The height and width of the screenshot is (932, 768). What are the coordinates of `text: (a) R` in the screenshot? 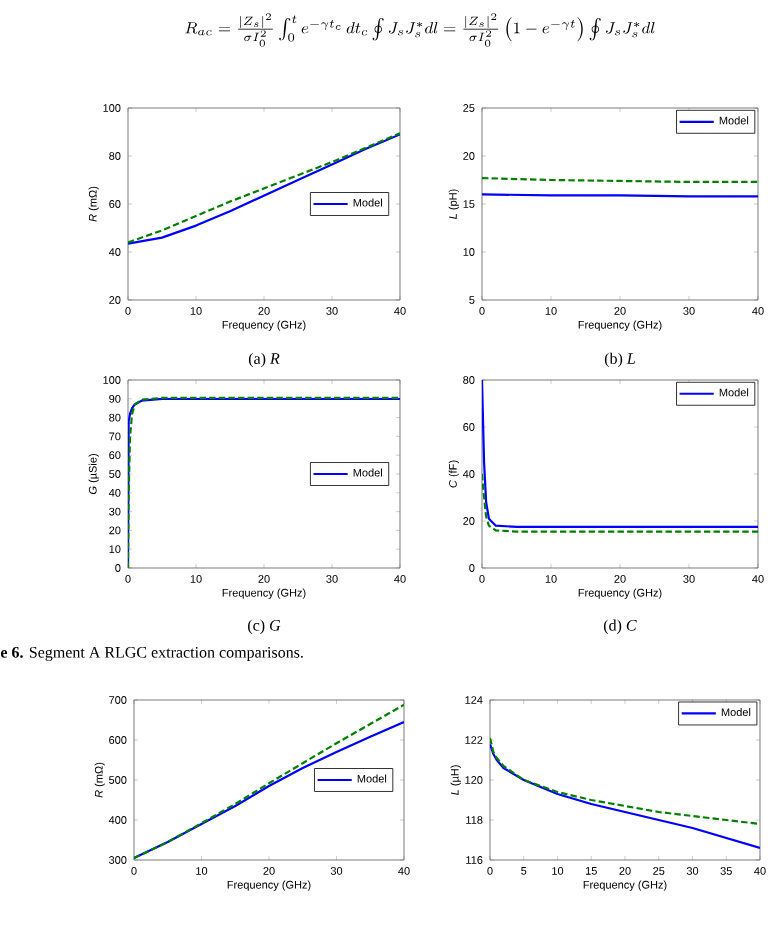 It's located at (264, 360).